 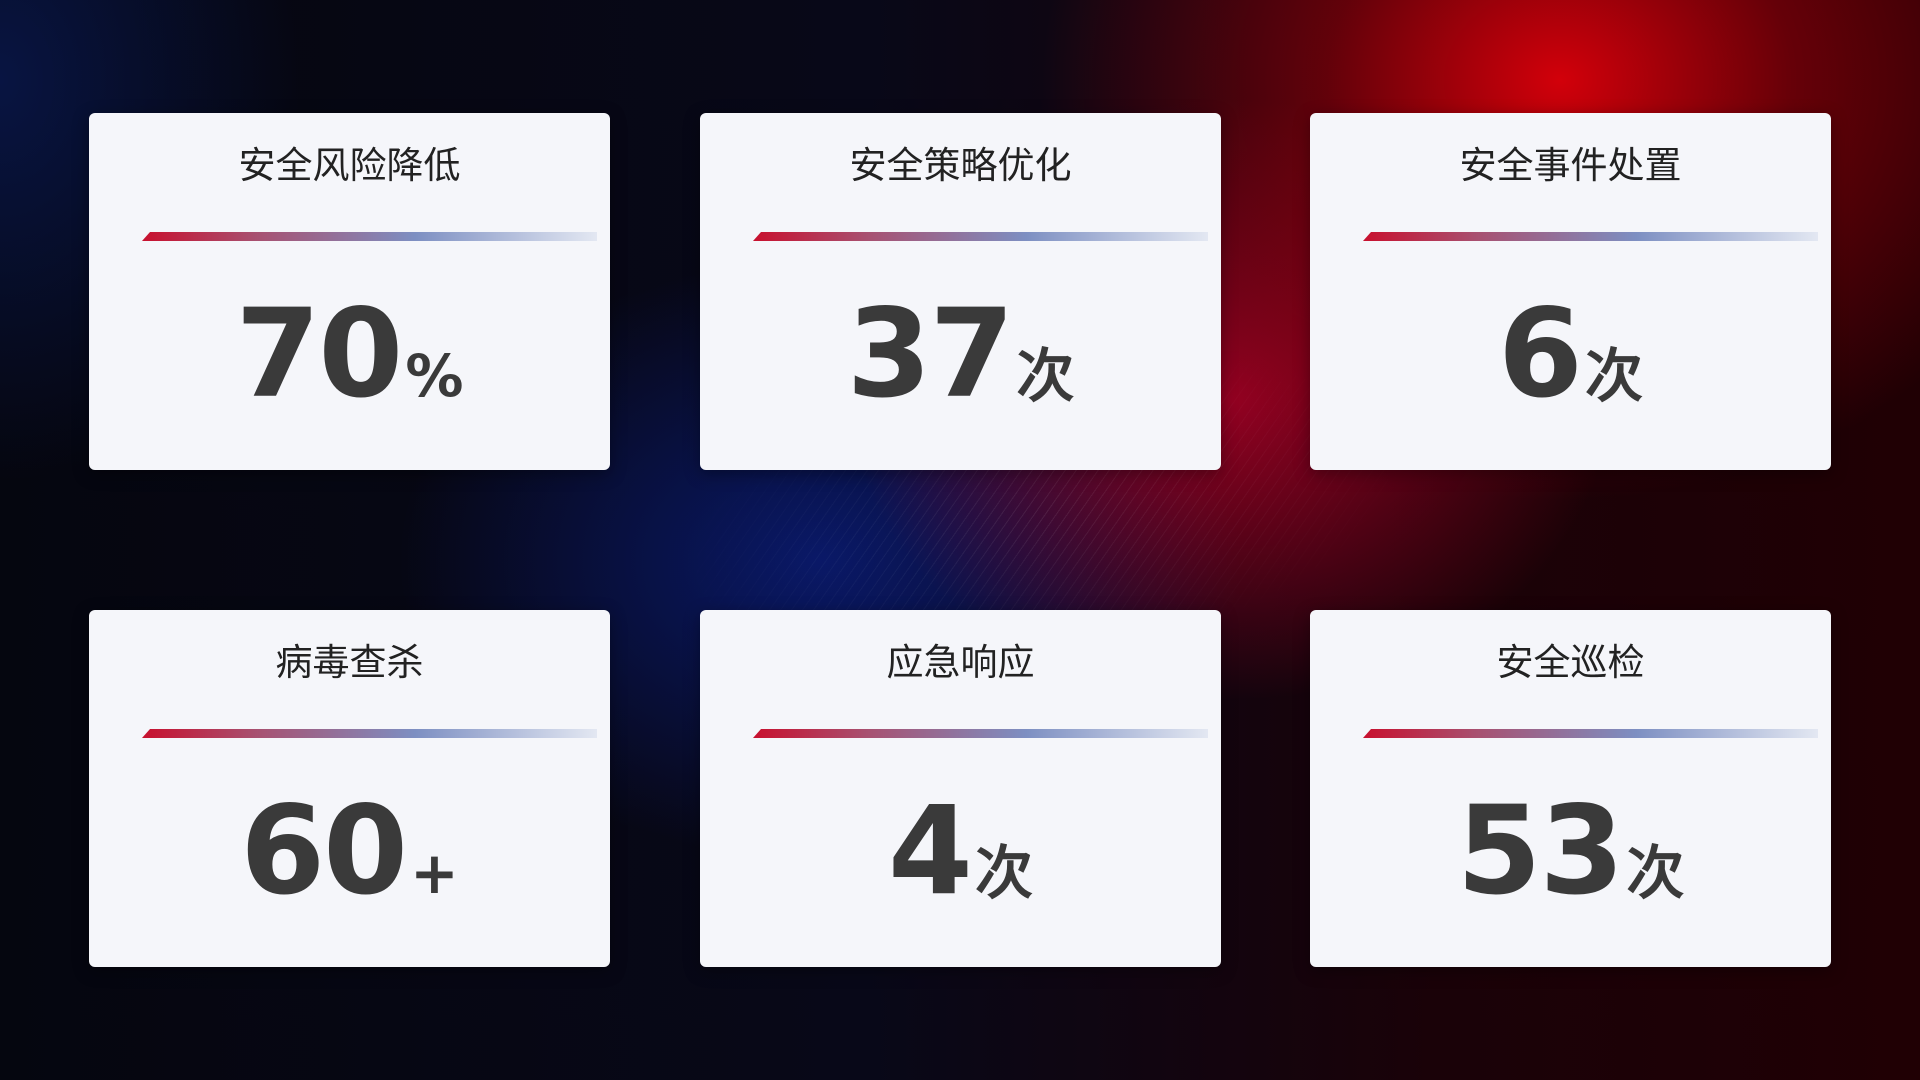 What do you see at coordinates (1570, 165) in the screenshot?
I see `card-title: 安全事件处置` at bounding box center [1570, 165].